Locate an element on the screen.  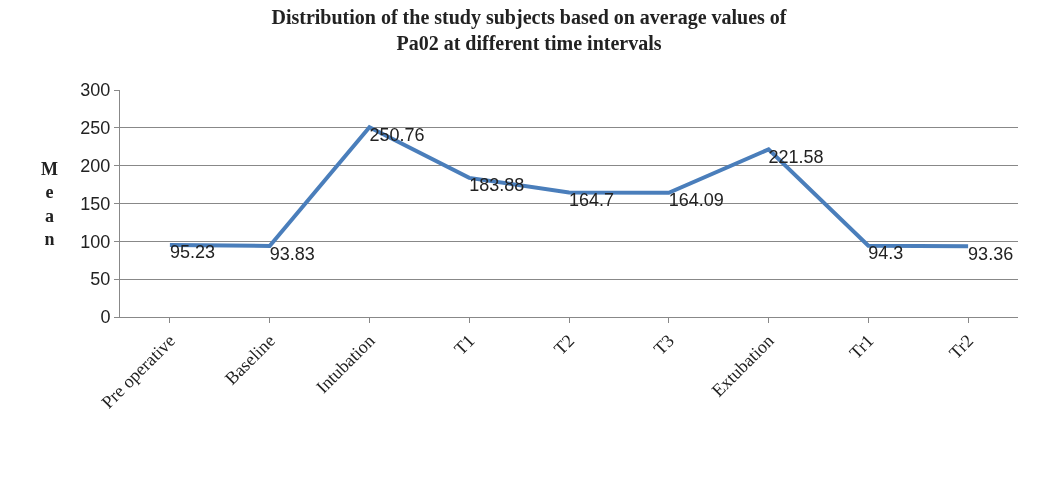
x-tick-label: Tr2 is located at coordinates (961, 346).